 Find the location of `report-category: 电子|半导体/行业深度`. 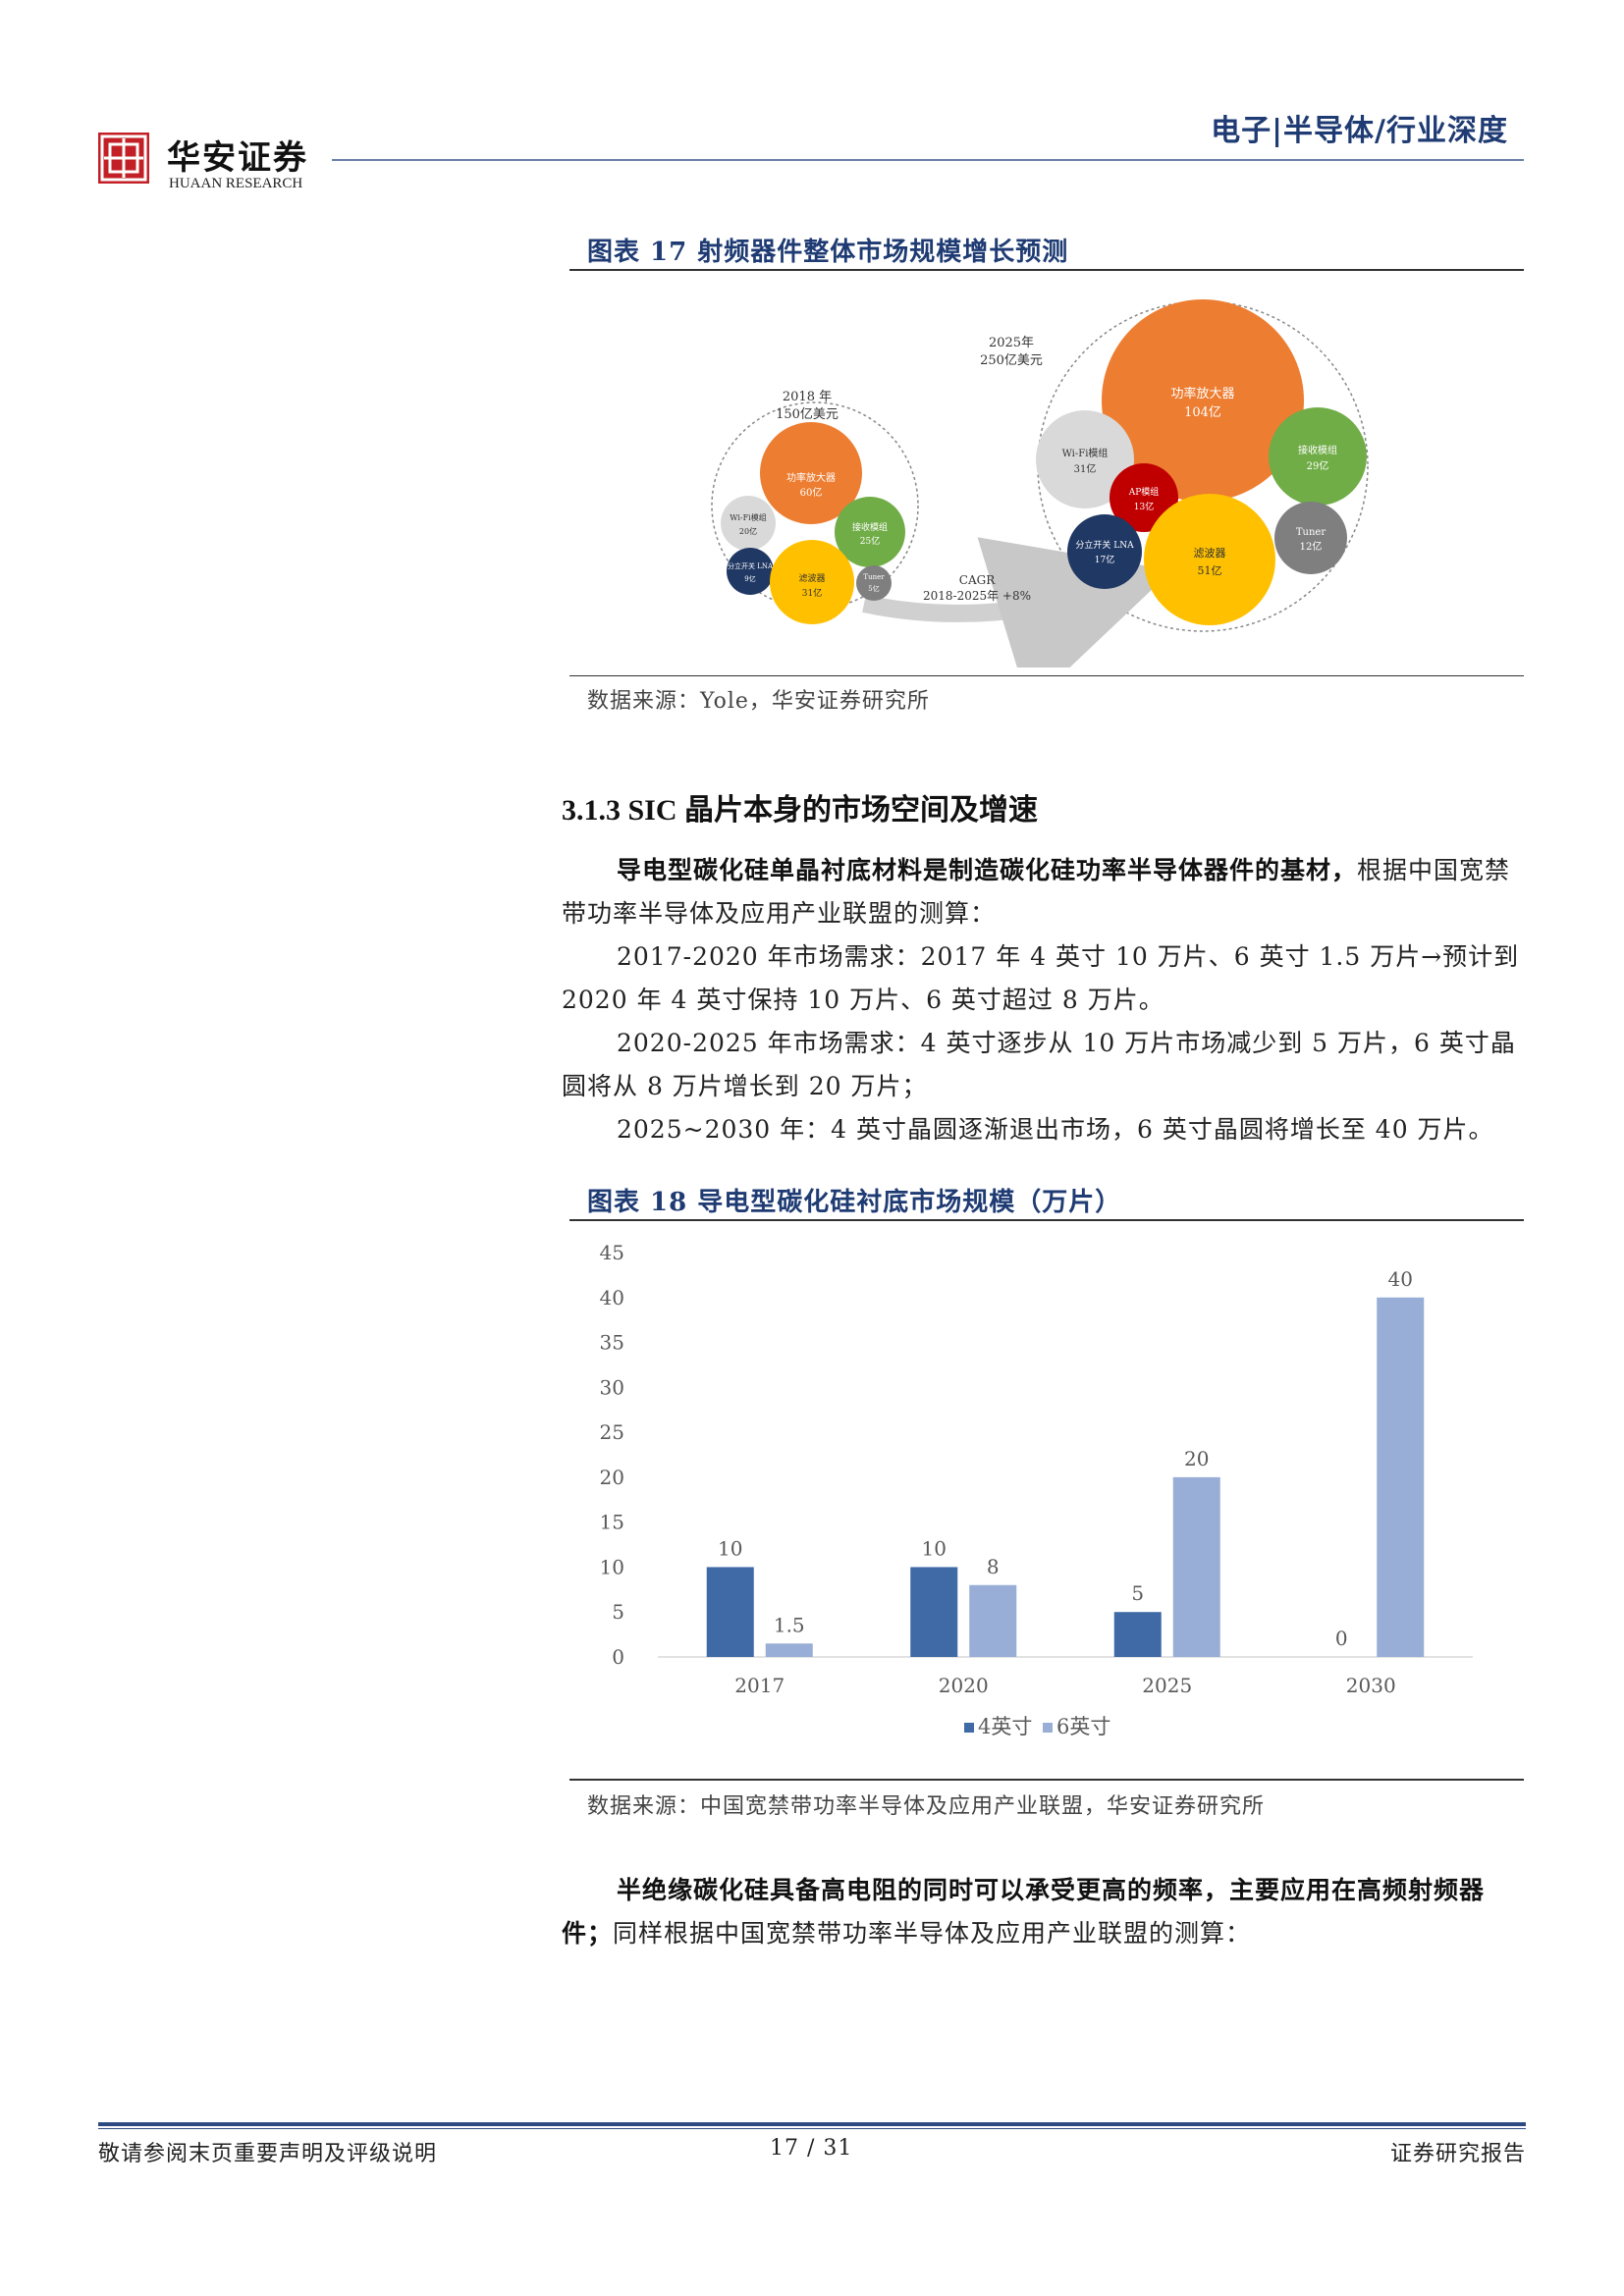

report-category: 电子|半导体/行业深度 is located at coordinates (1359, 131).